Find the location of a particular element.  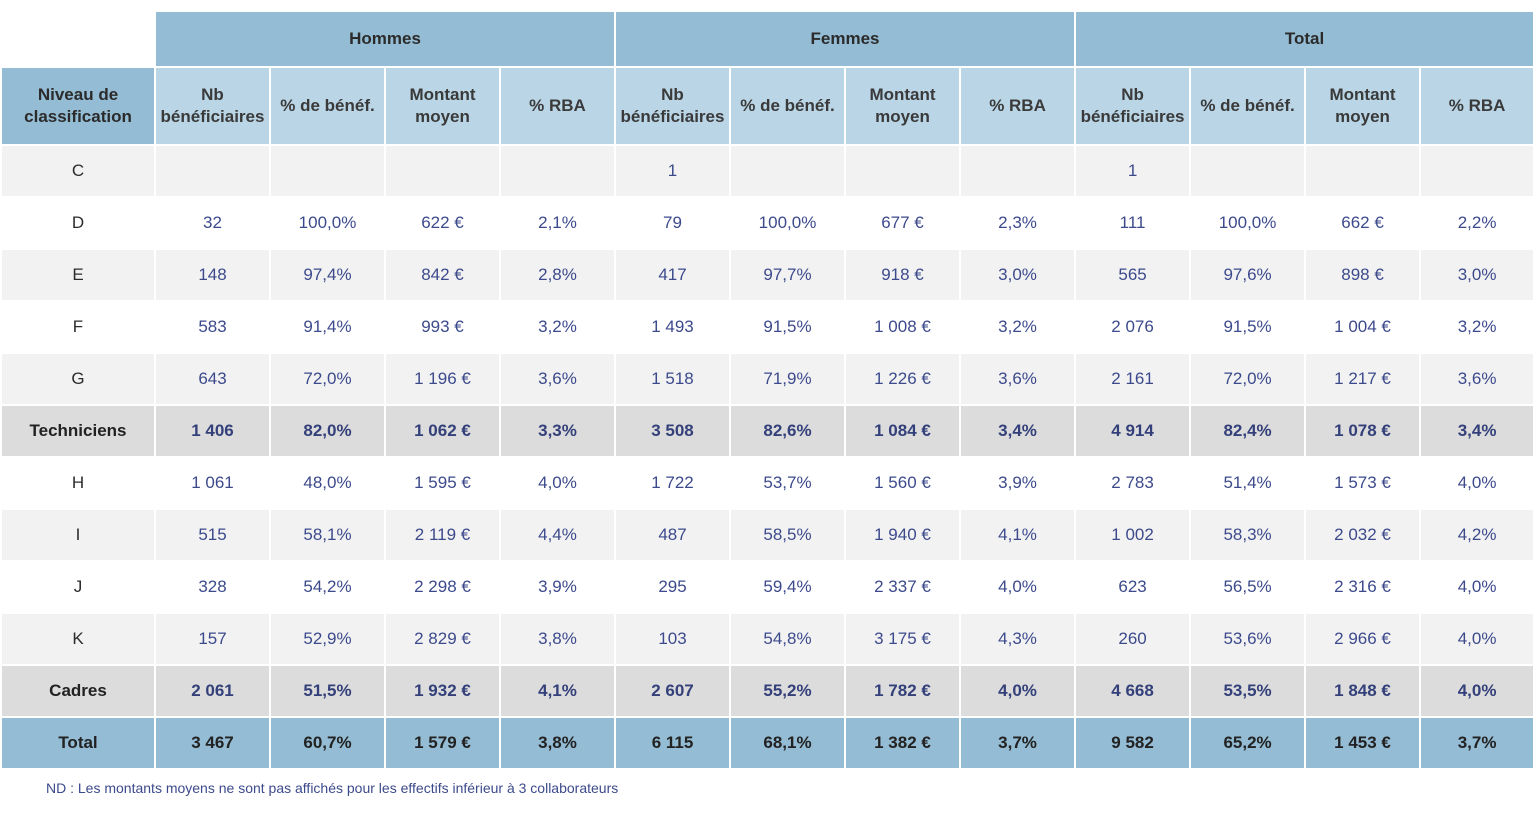

table-cell: 103 is located at coordinates (672, 639).